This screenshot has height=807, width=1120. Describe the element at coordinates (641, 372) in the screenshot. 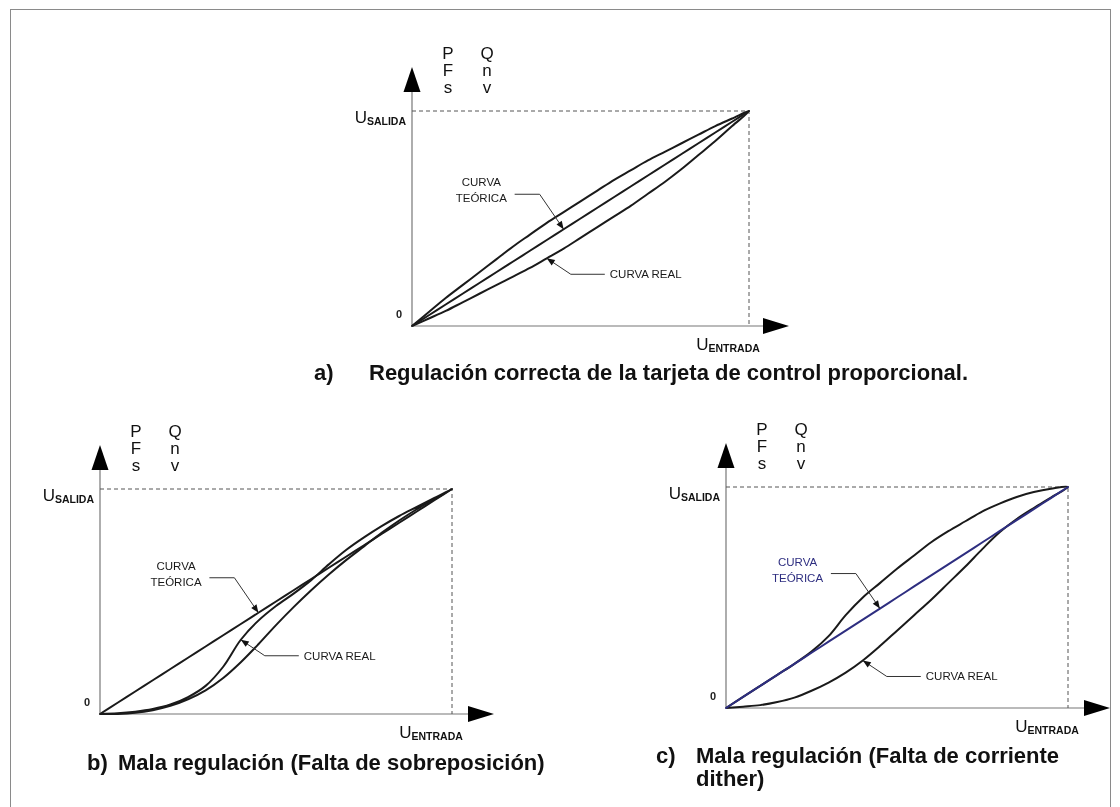

I see `chart-title: a) Regulación correcta de la tarjeta de control proporcional.` at that location.